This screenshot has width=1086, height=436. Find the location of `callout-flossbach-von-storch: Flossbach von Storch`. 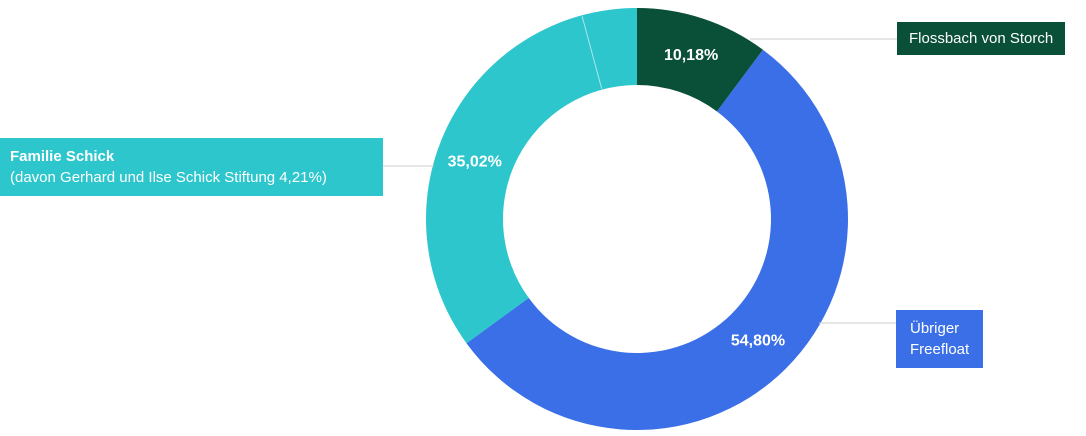

callout-flossbach-von-storch: Flossbach von Storch is located at coordinates (981, 38).